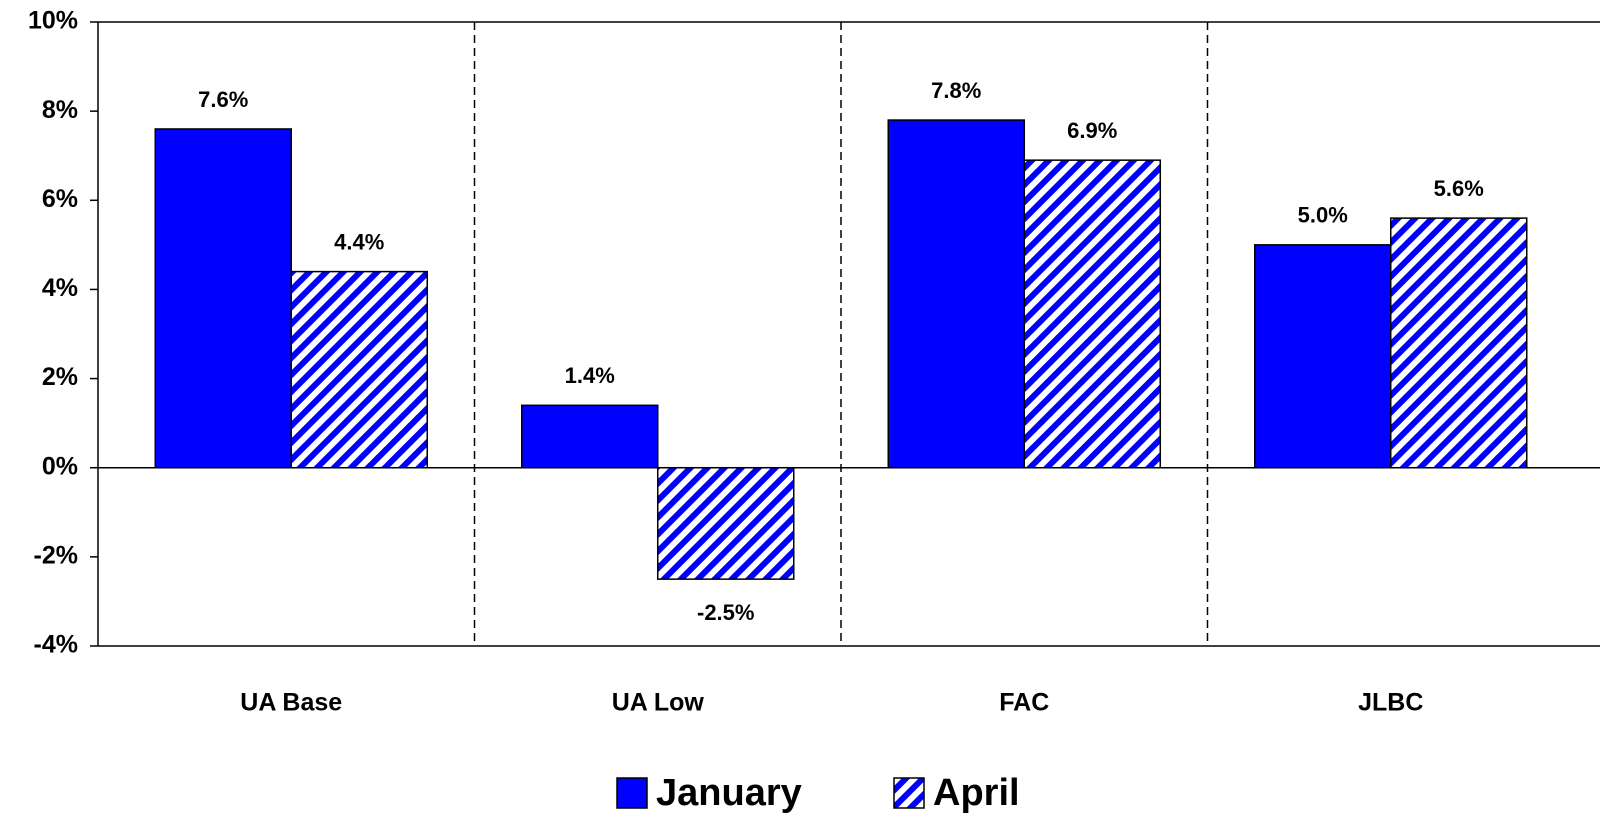  I want to click on y-tick-label: 0%, so click(60, 466).